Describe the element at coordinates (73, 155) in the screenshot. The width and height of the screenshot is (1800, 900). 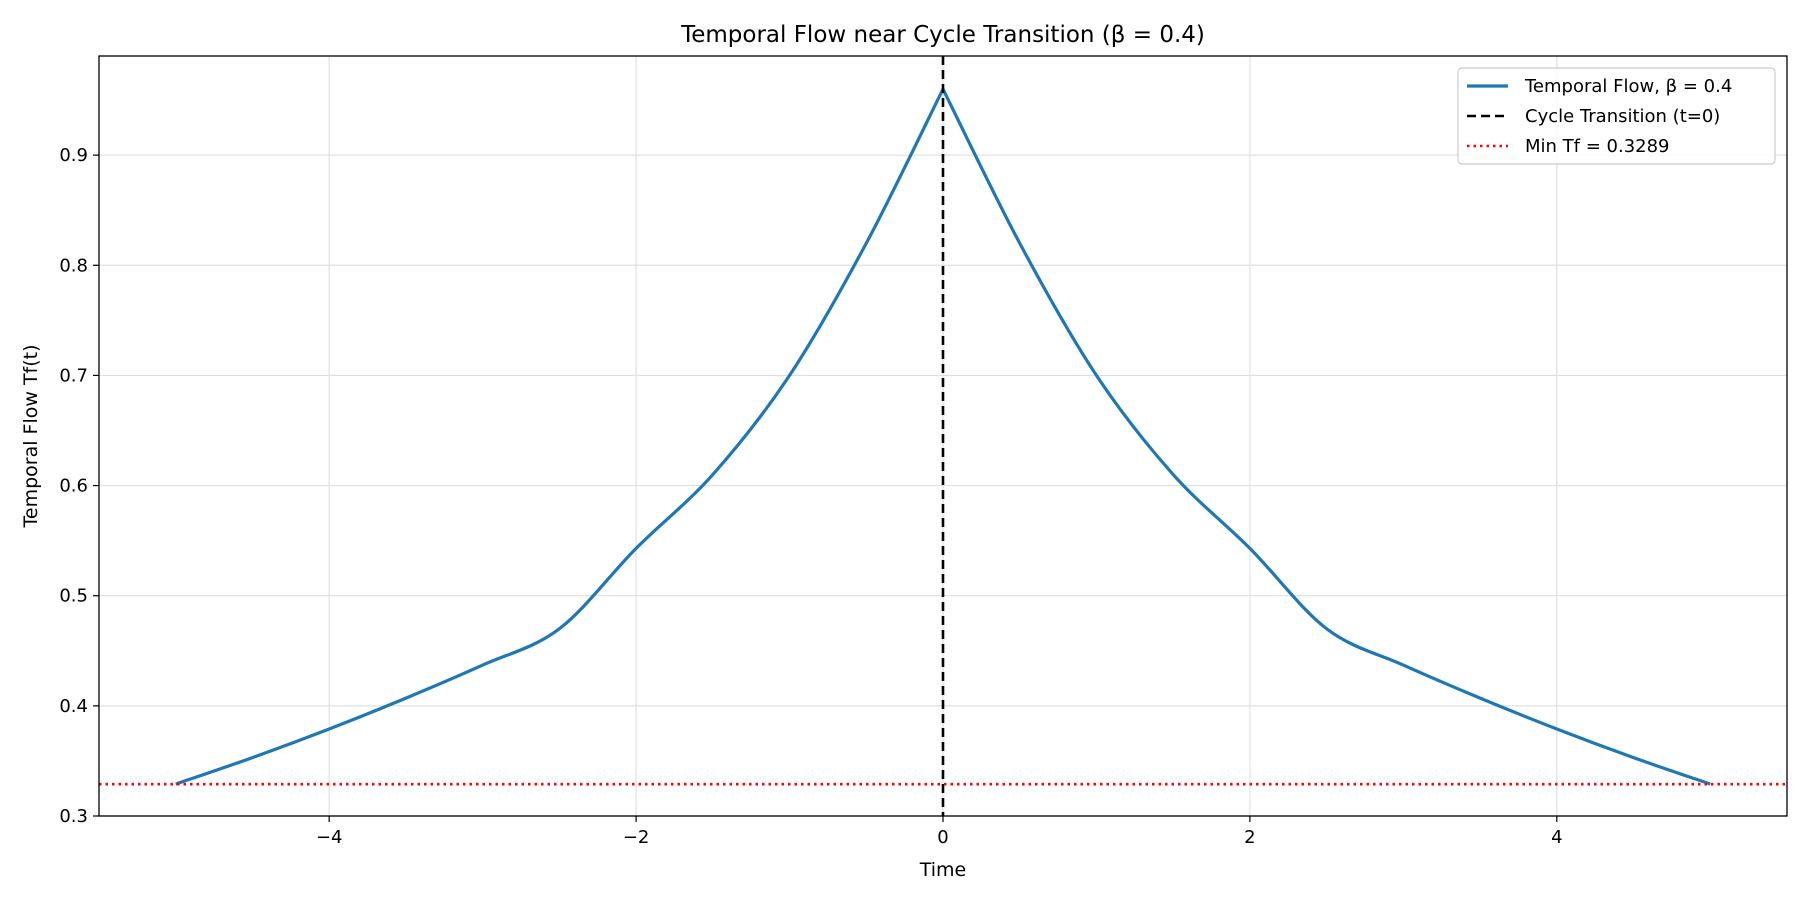
I see `y-tick-label: 0.9` at that location.